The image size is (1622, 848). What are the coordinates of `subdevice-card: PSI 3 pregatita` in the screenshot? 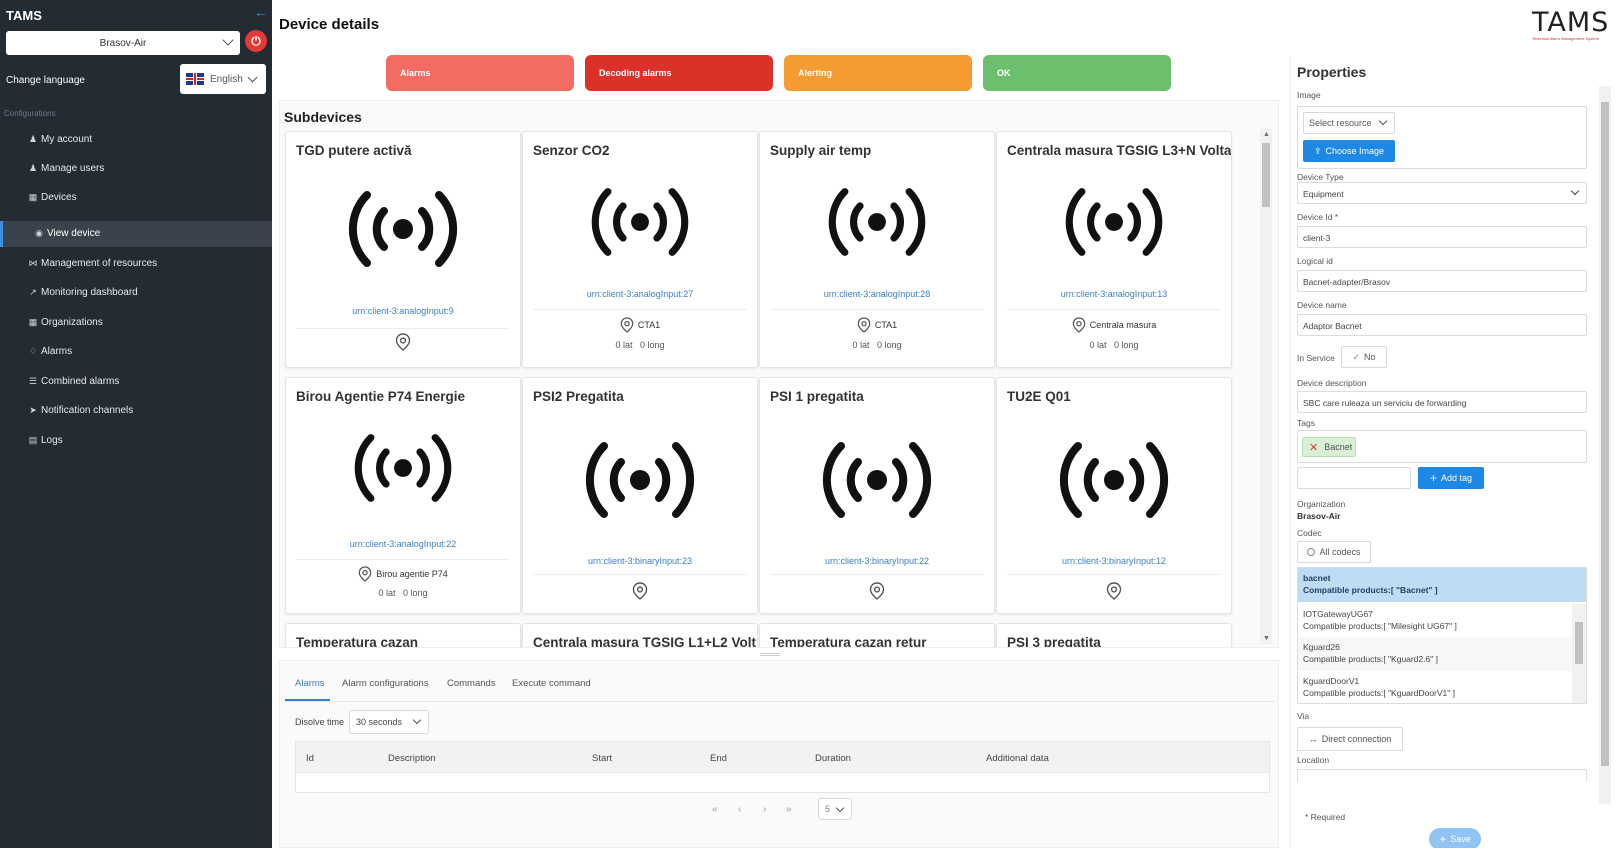 It's located at (1114, 635).